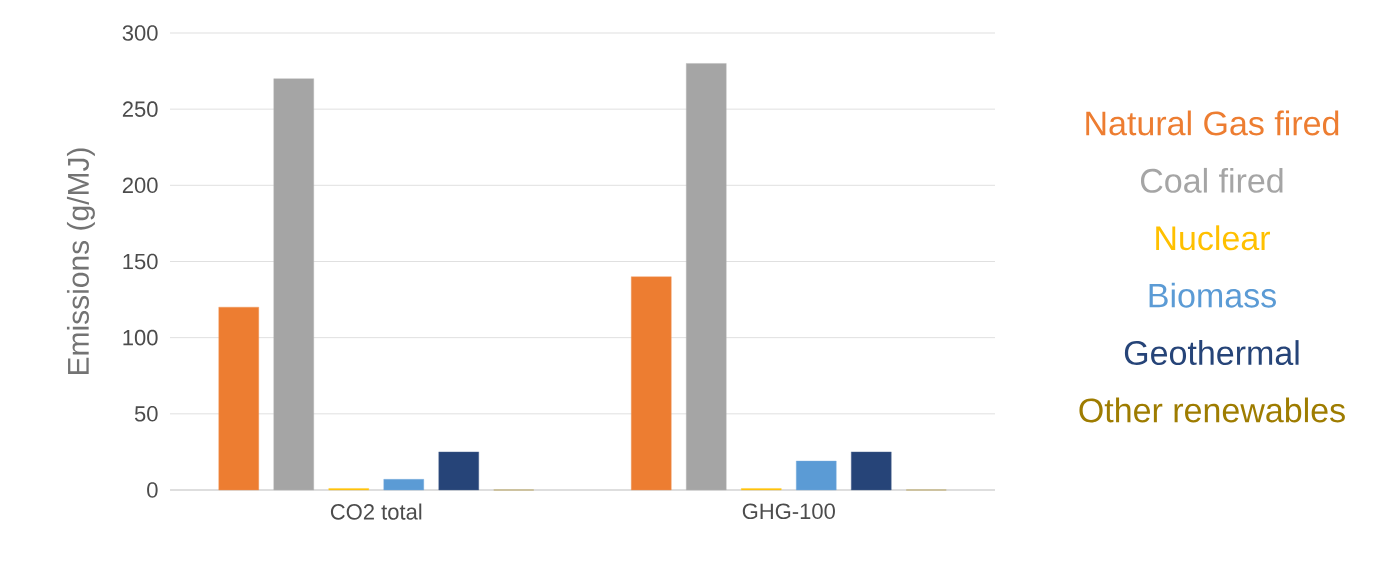 The width and height of the screenshot is (1391, 567). I want to click on y-tick-label: 50, so click(146, 414).